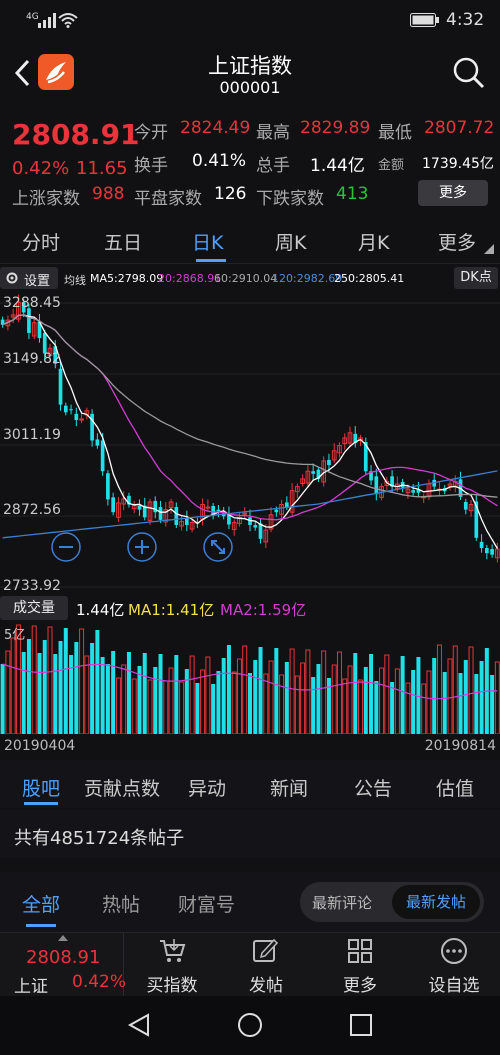  What do you see at coordinates (75, 280) in the screenshot?
I see `ma-label: 均线` at bounding box center [75, 280].